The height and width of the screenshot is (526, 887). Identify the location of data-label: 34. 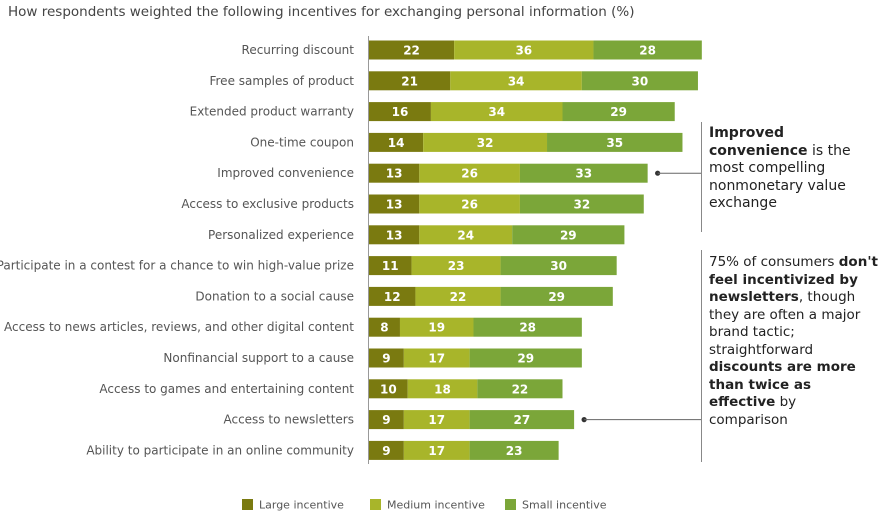
(496, 112).